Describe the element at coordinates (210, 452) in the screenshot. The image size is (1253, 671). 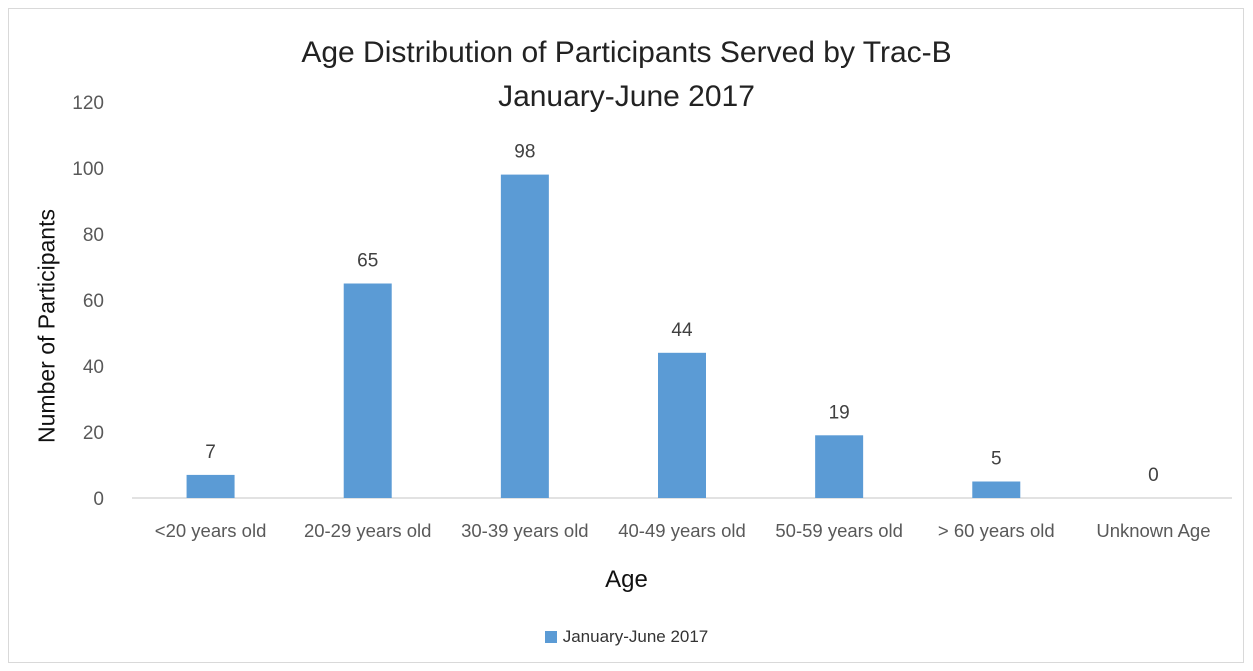
I see `data-label: 7` at that location.